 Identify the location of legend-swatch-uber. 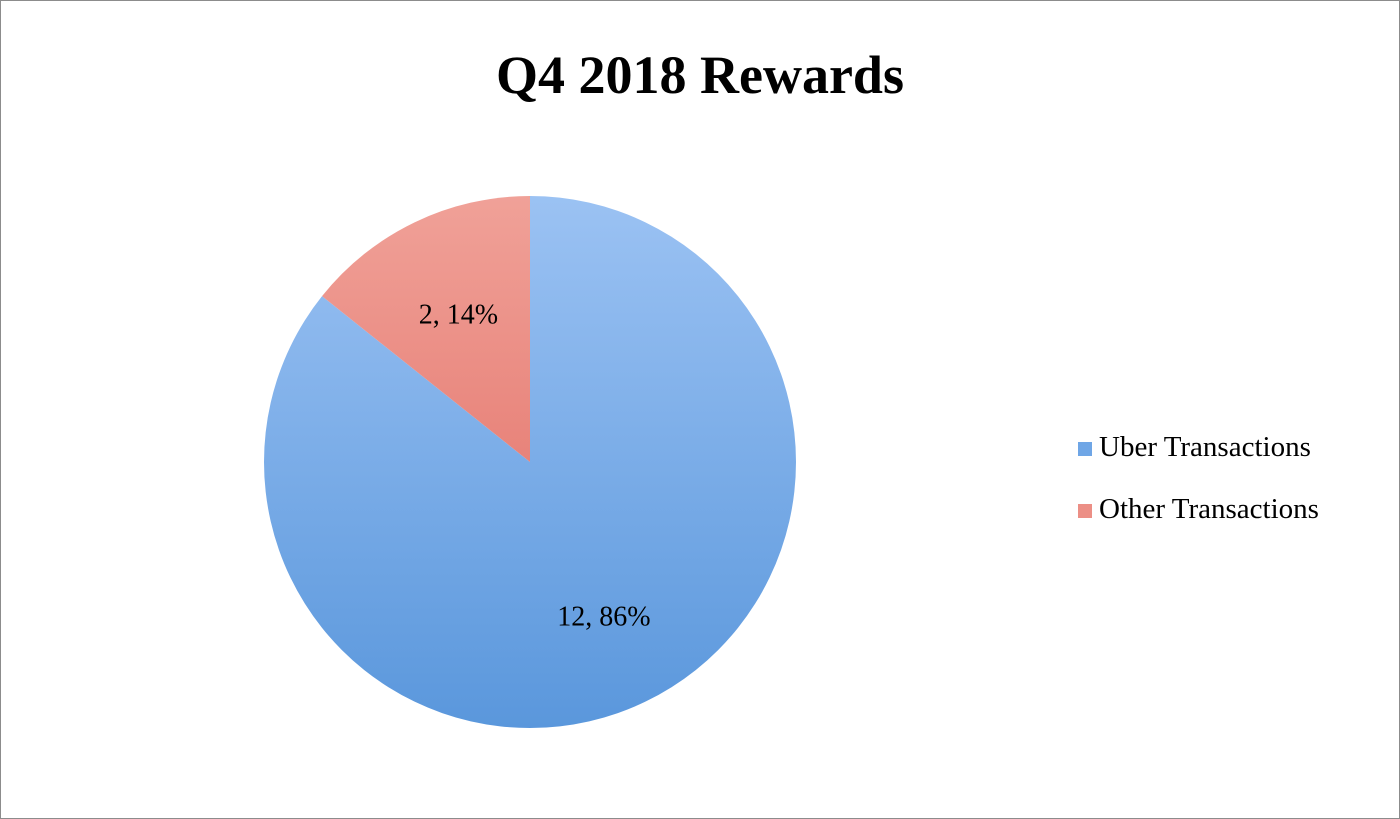
(1085, 449).